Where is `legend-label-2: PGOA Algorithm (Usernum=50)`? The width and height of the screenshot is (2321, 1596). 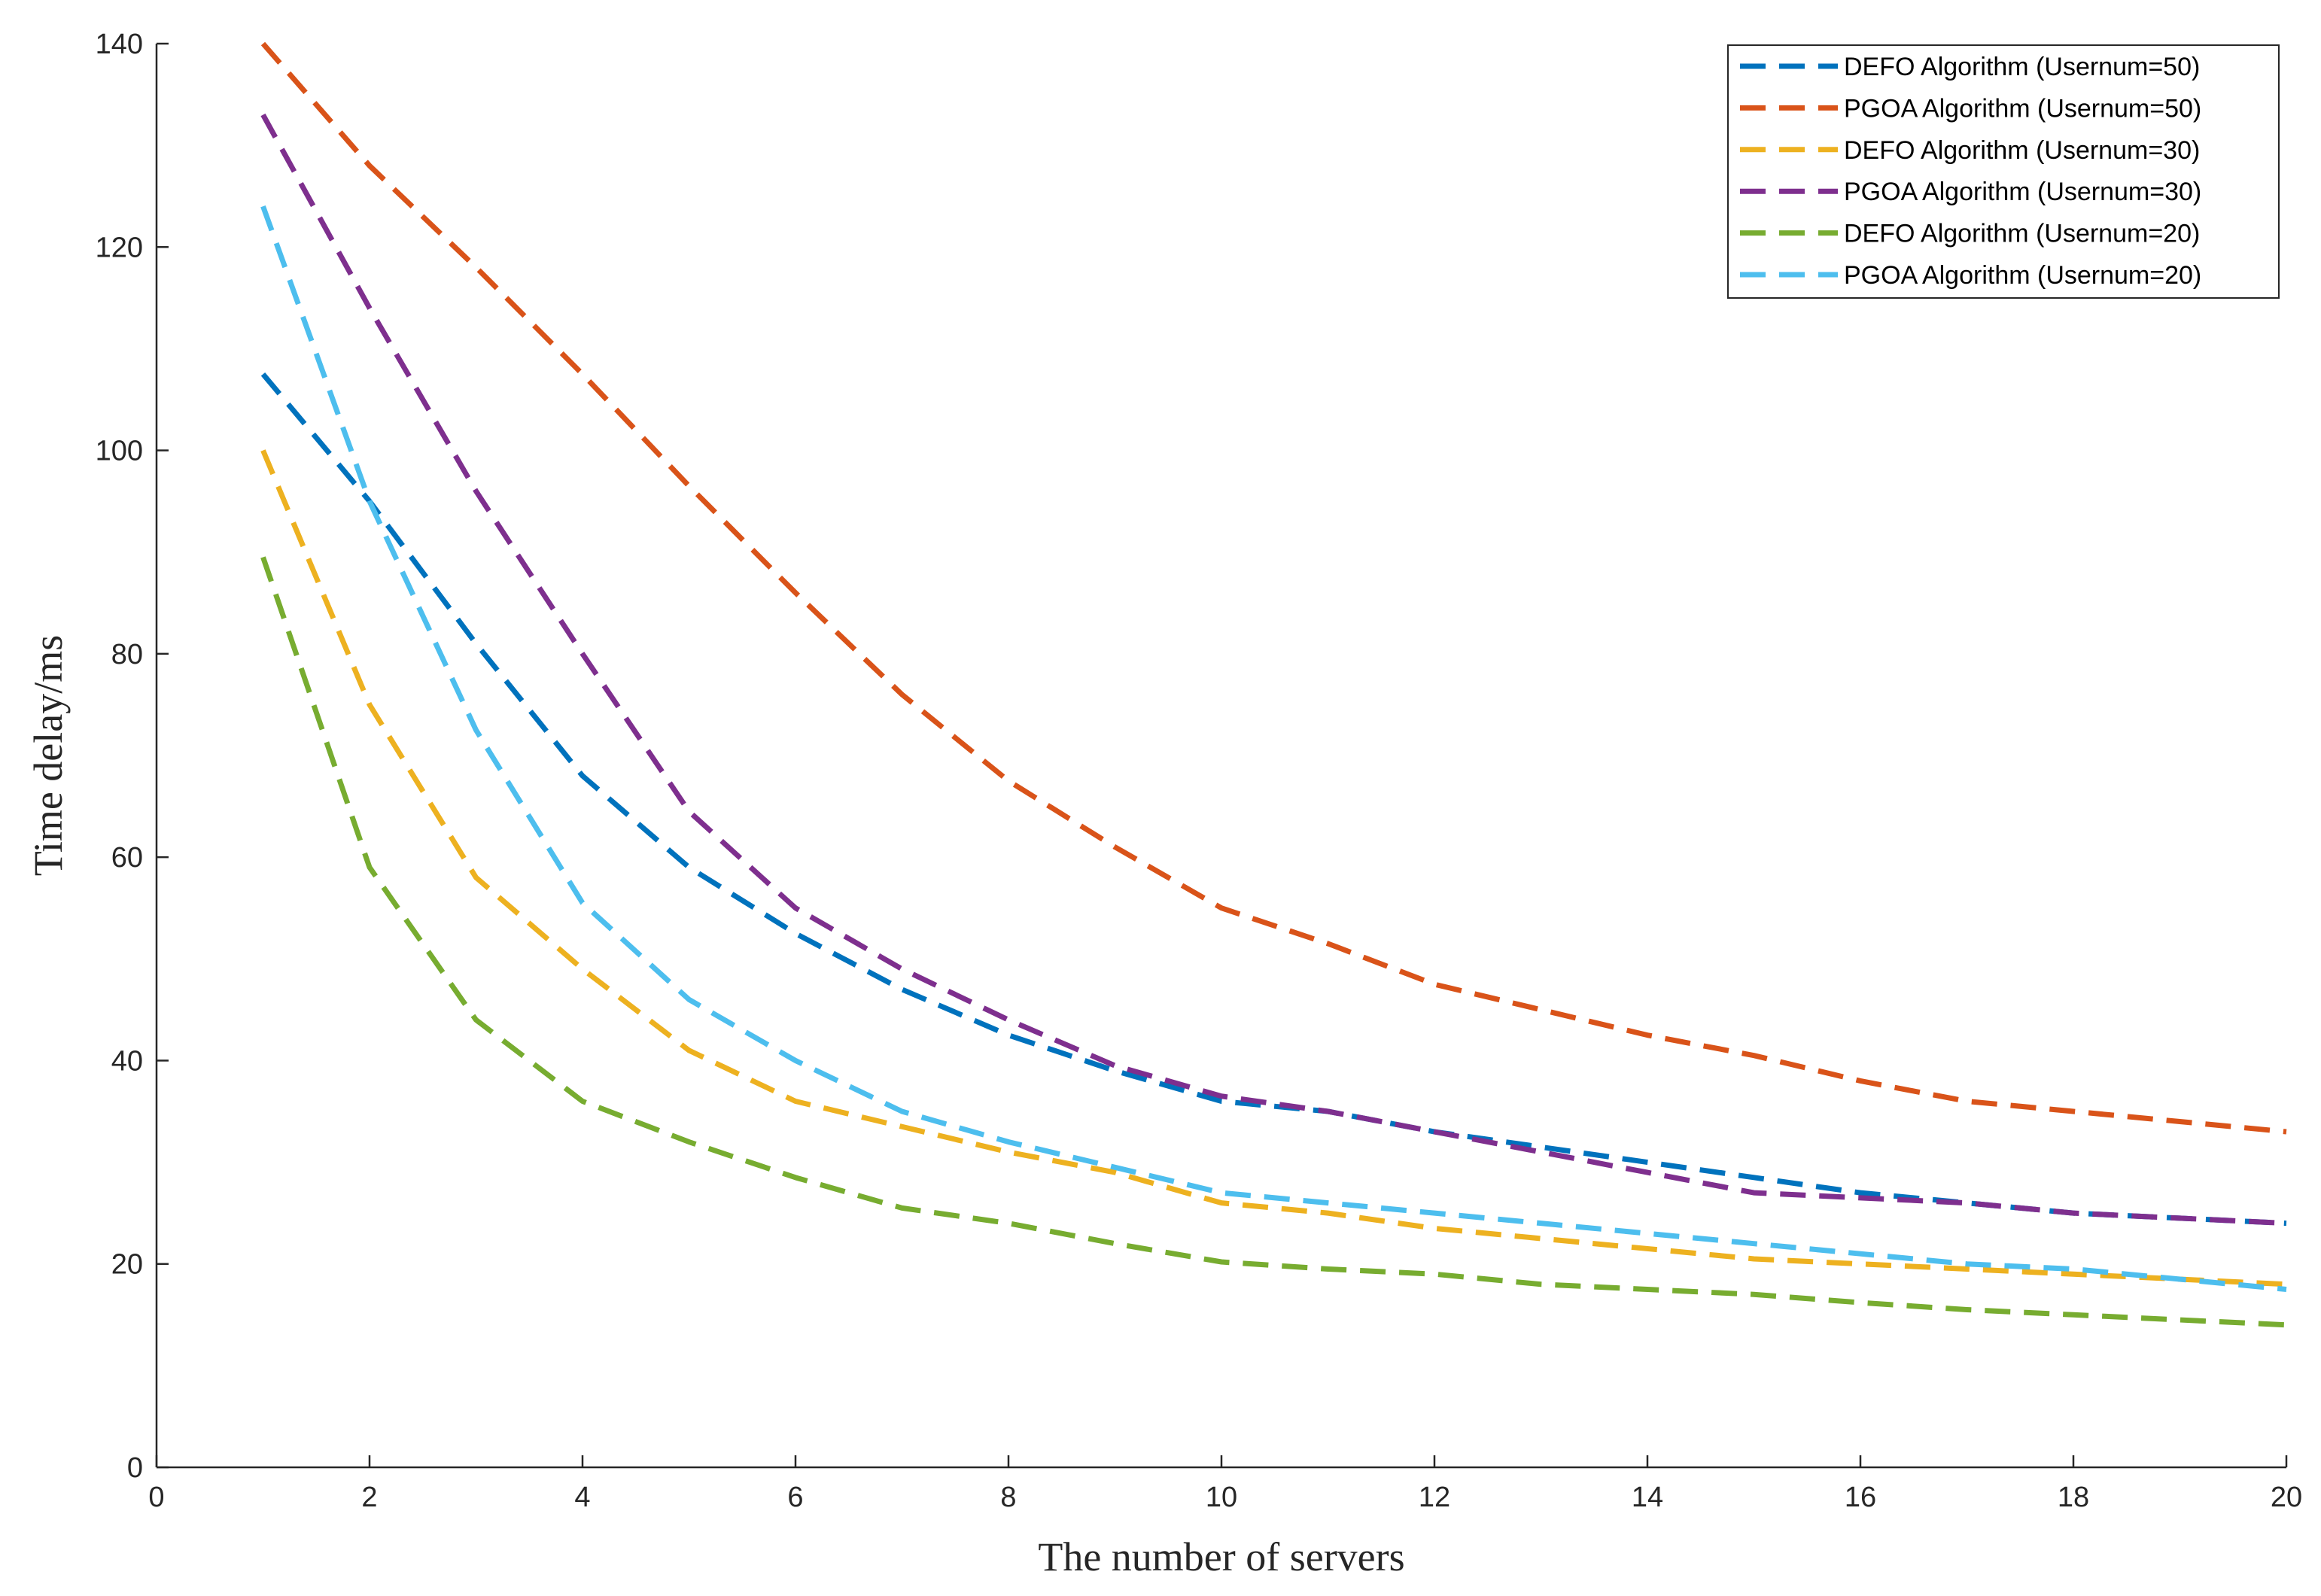 legend-label-2: PGOA Algorithm (Usernum=50) is located at coordinates (2022, 108).